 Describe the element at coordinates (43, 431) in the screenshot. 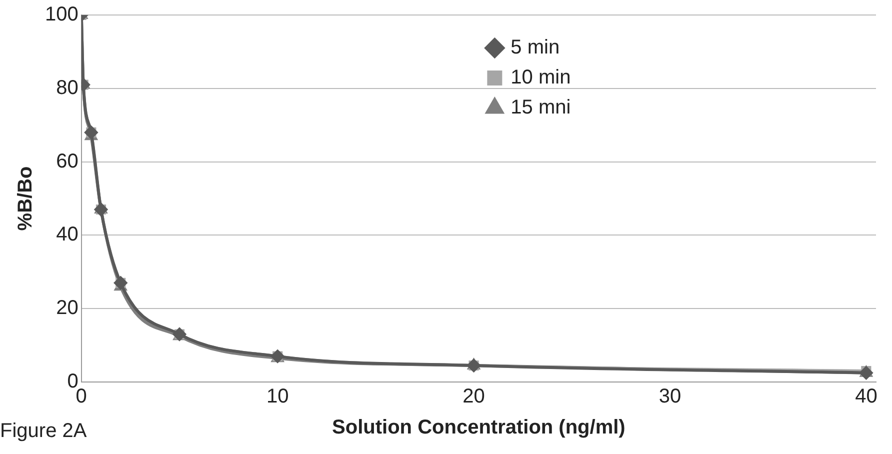

I see `caption: Figure 2A` at that location.